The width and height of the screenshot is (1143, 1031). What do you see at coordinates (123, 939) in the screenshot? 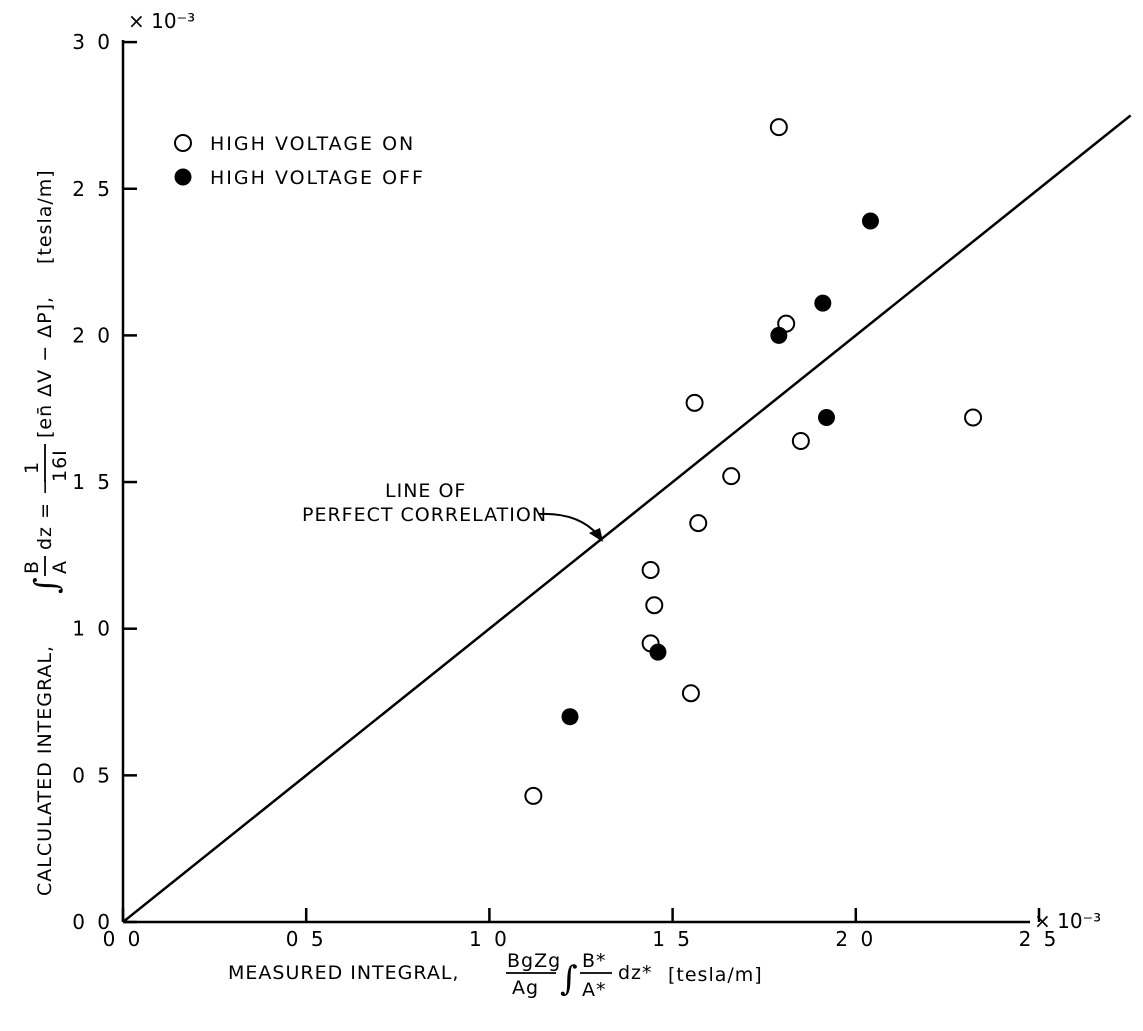
I see `x-tick-label: 0 0` at bounding box center [123, 939].